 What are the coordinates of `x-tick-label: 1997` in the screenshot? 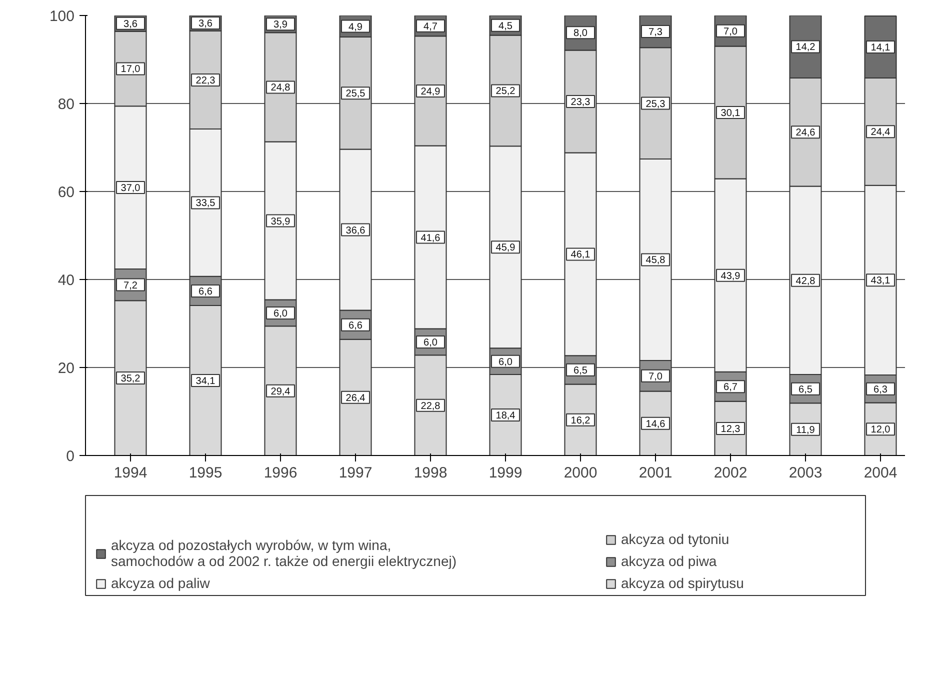 It's located at (355, 473).